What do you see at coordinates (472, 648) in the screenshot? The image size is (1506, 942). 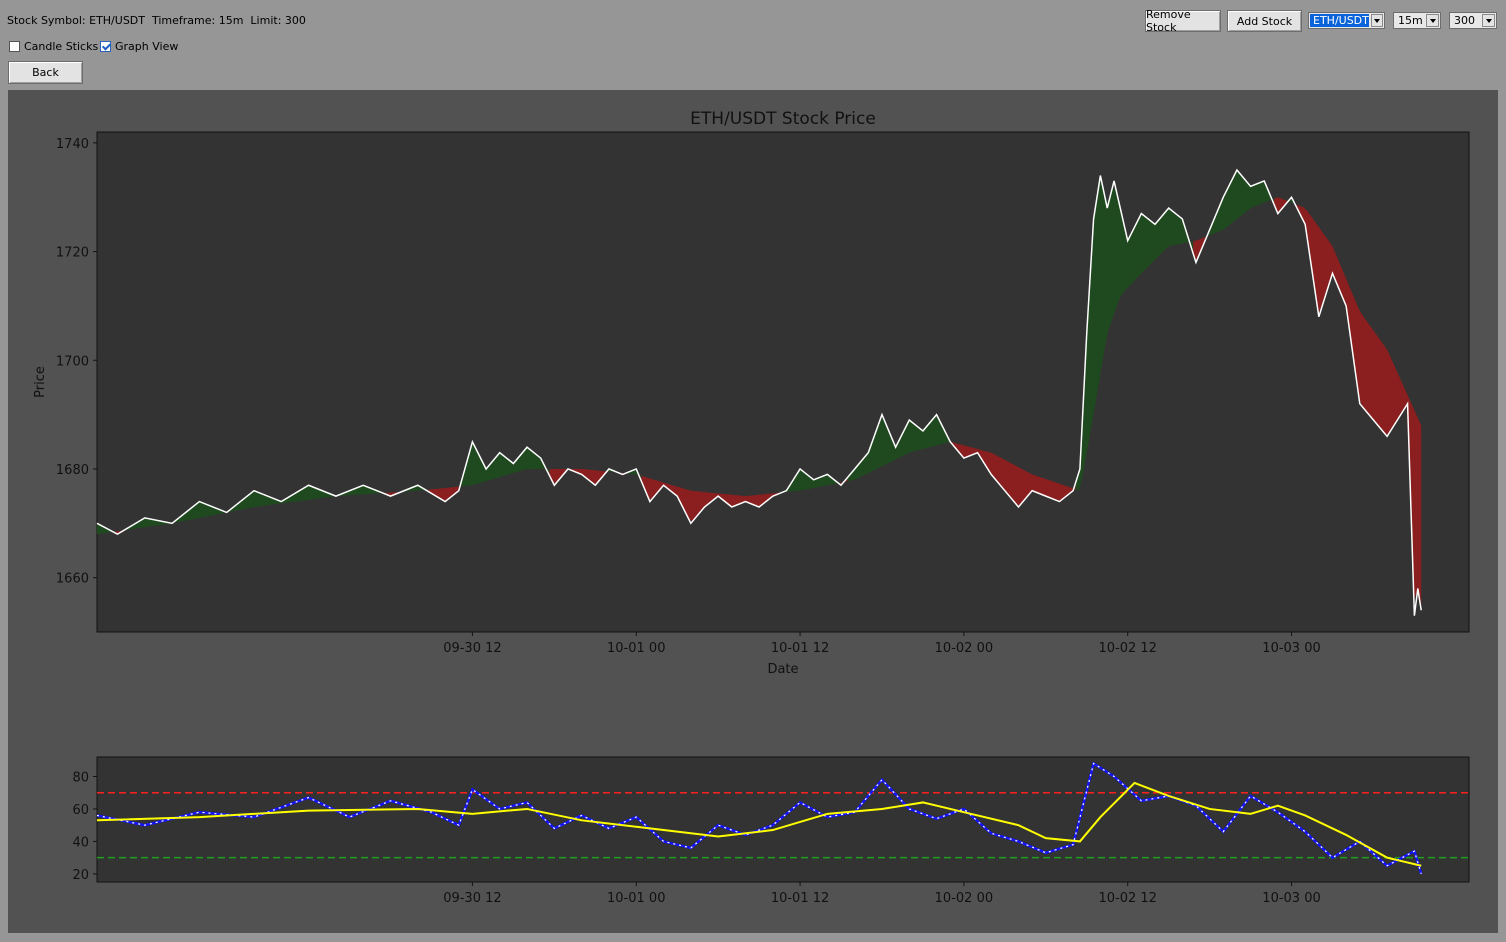 I see `x-tick-label: 09-30 12` at bounding box center [472, 648].